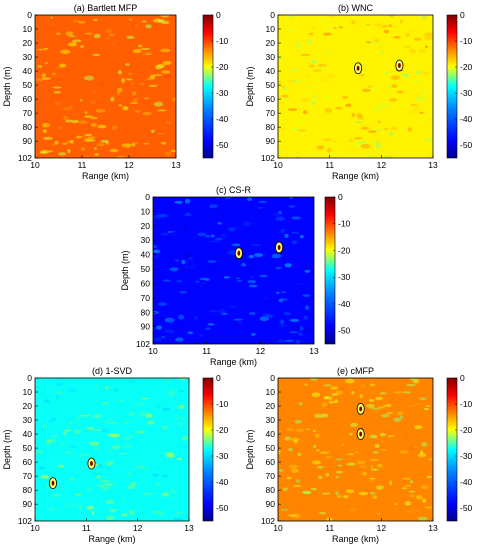 Image resolution: width=478 pixels, height=550 pixels. What do you see at coordinates (278, 165) in the screenshot?
I see `x-tick-label: 10` at bounding box center [278, 165].